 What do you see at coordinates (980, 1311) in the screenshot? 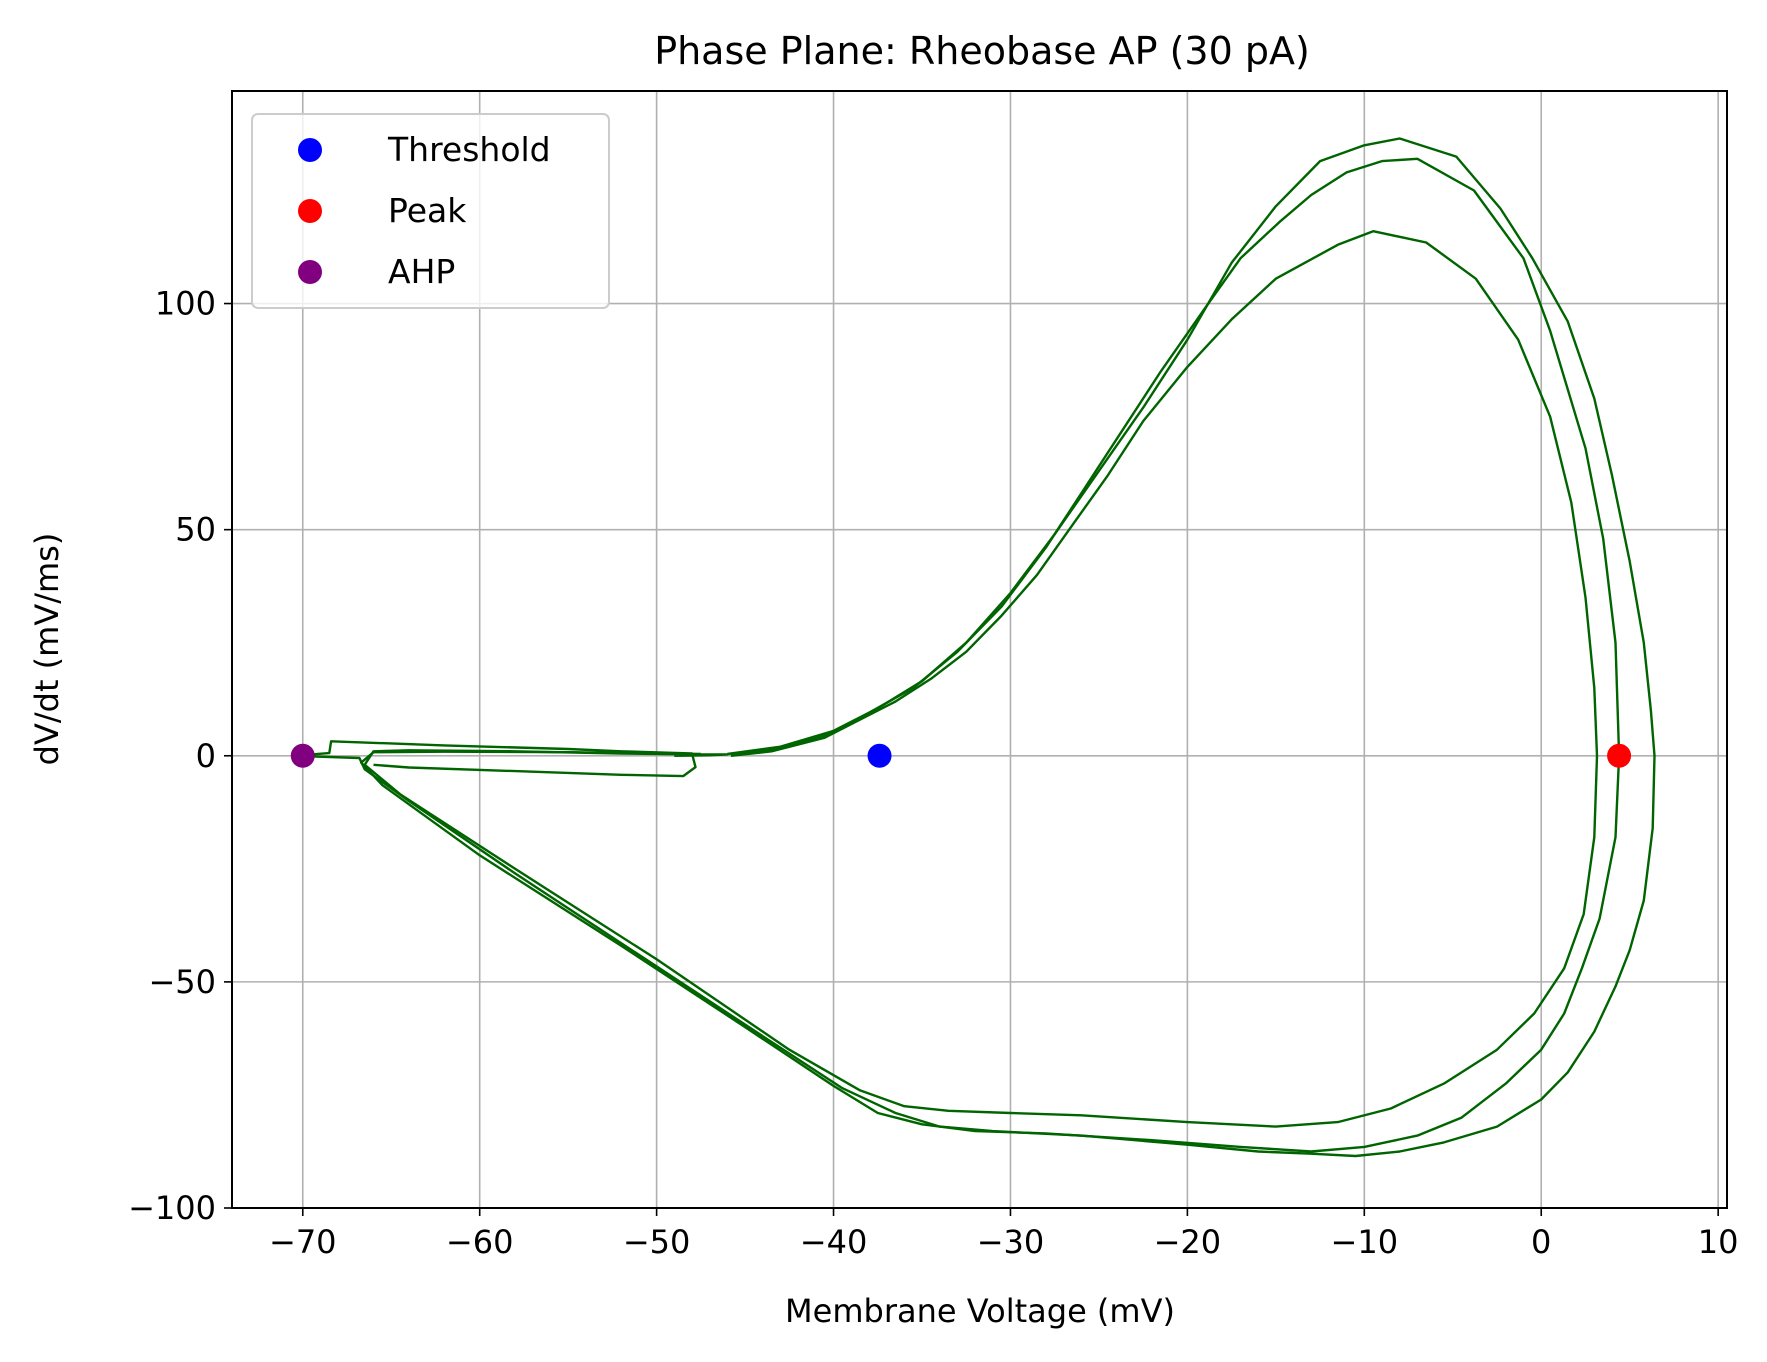
I see `x-axis-label: Membrane Voltage (mV)` at bounding box center [980, 1311].